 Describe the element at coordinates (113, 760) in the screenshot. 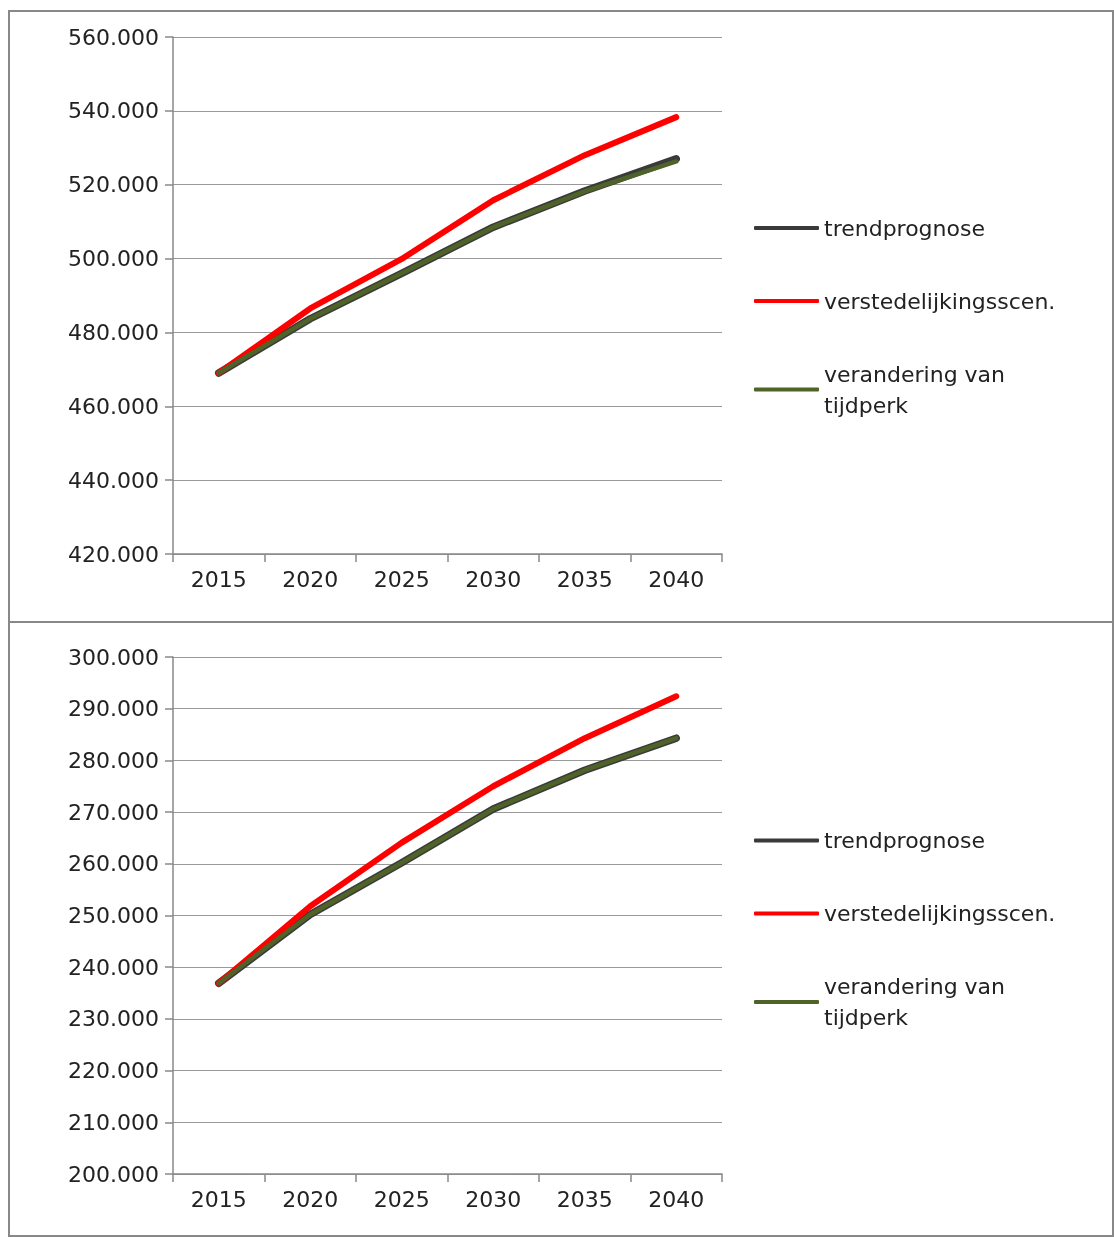

I see `y-tick-label: 280.000` at that location.